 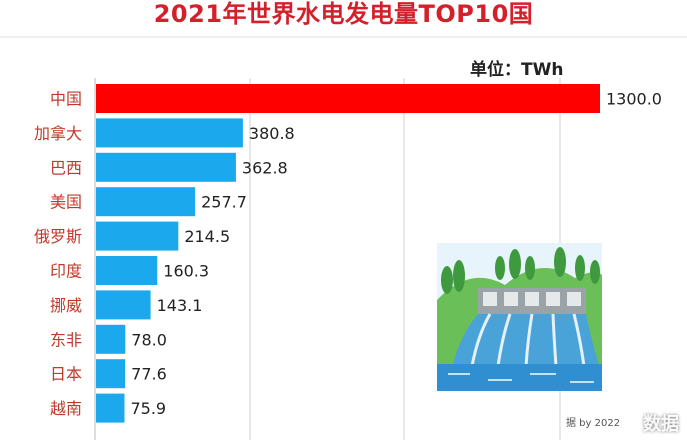 I want to click on category-label: 日本, so click(x=66, y=374).